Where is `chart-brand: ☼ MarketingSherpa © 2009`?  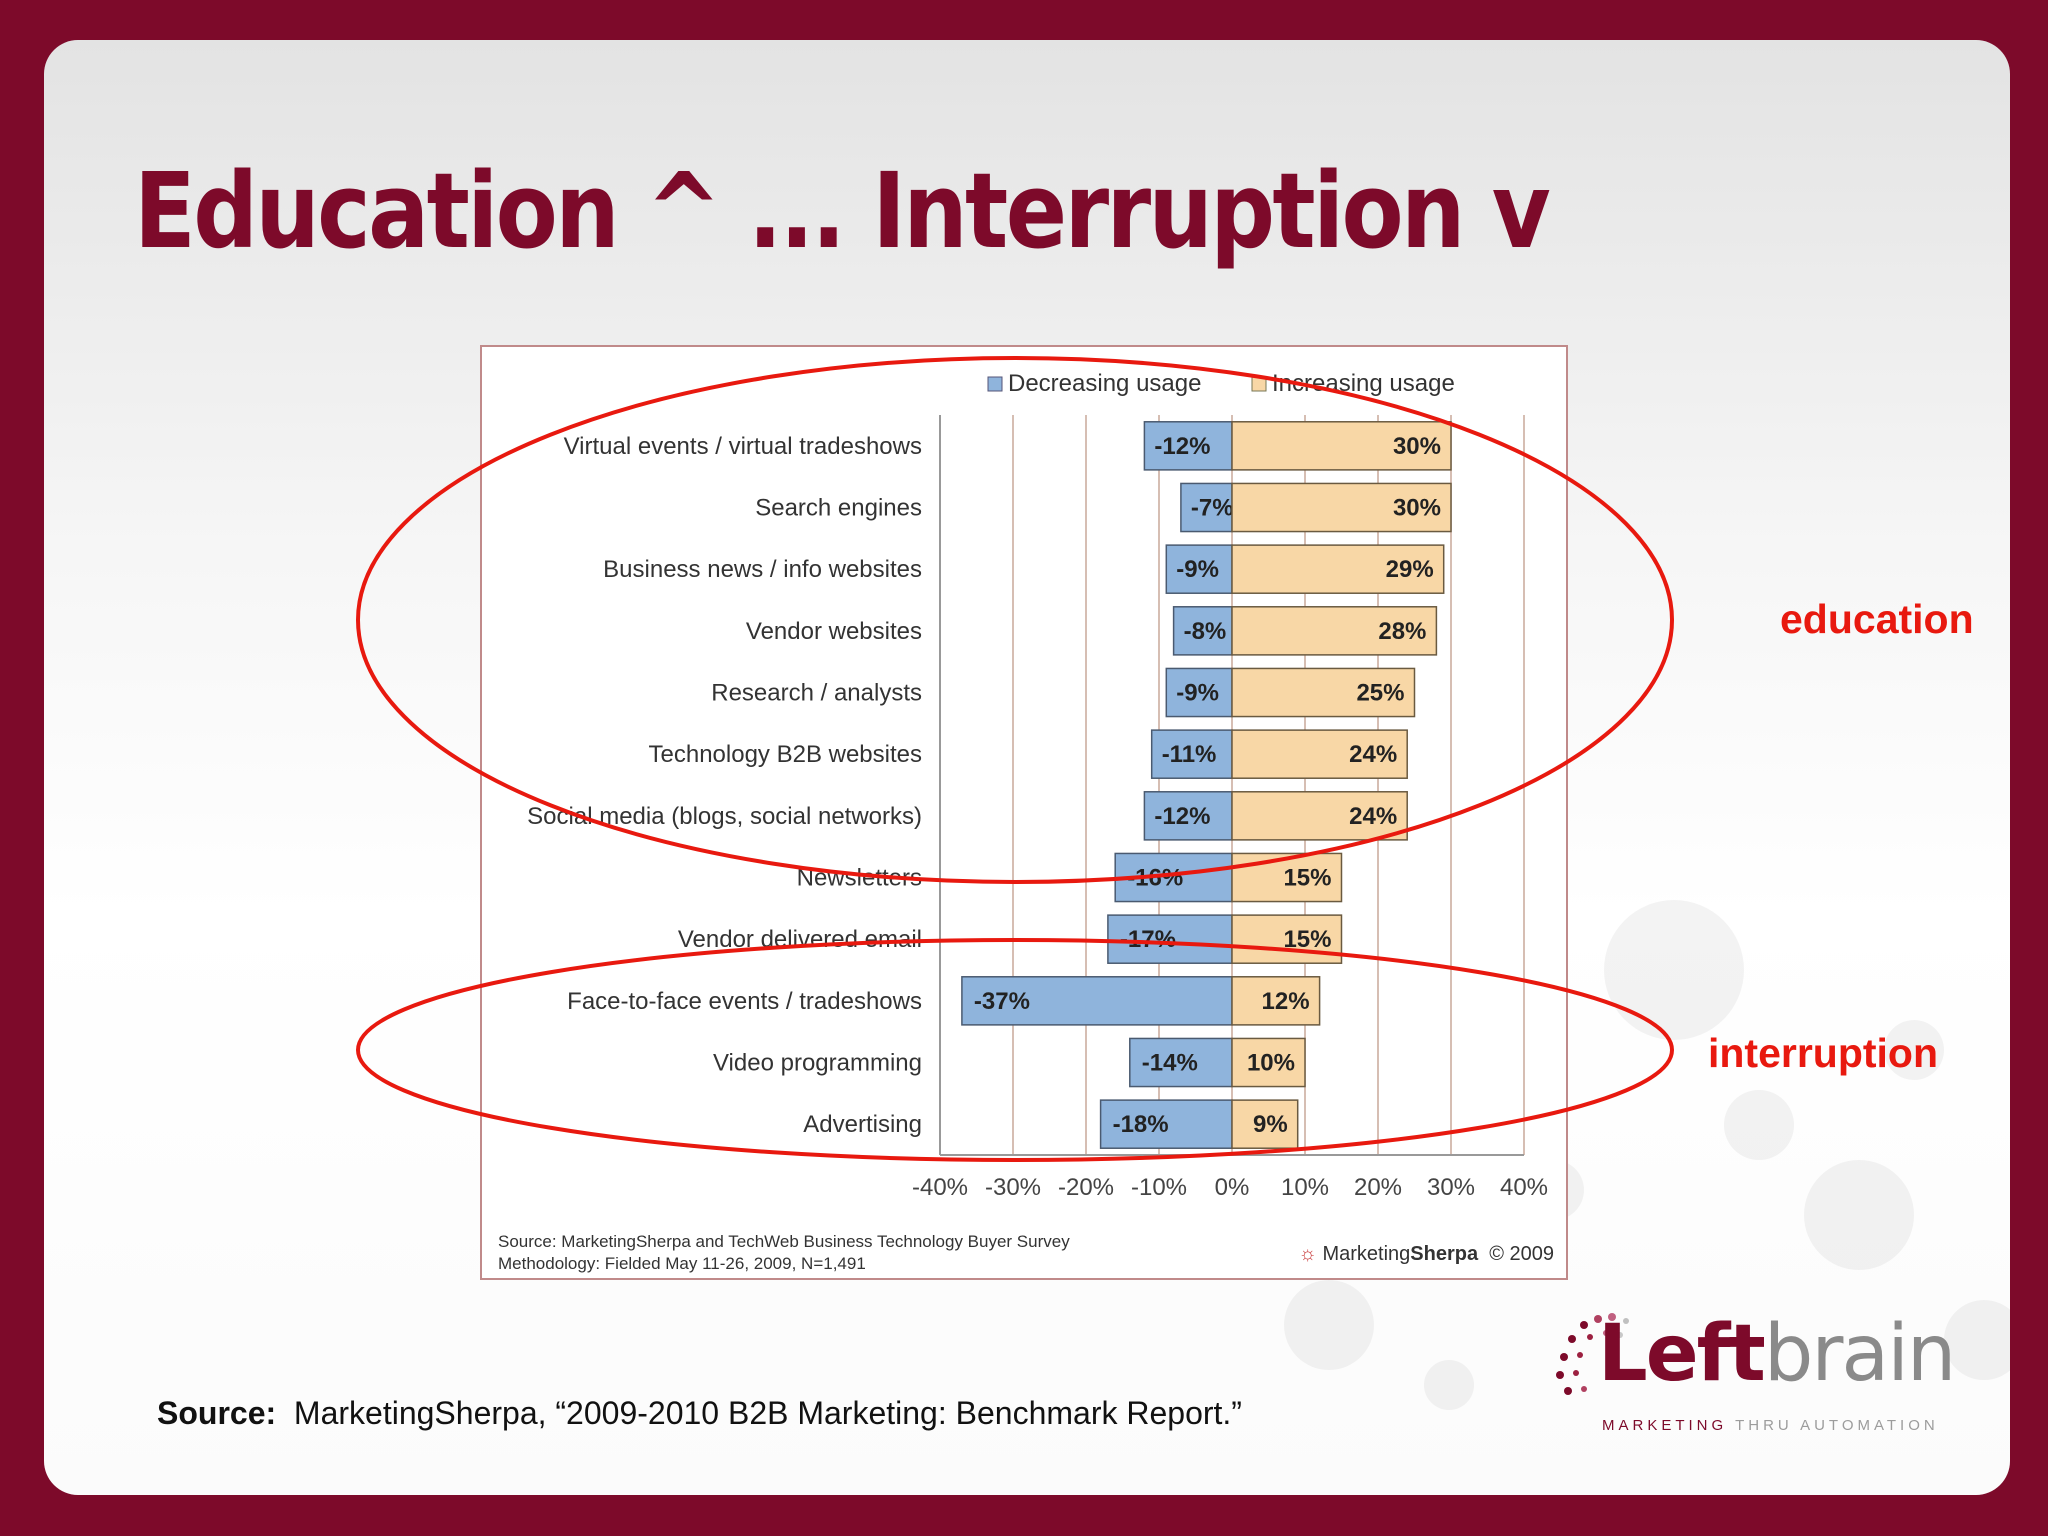
chart-brand: ☼ MarketingSherpa © 2009 is located at coordinates (1426, 1254).